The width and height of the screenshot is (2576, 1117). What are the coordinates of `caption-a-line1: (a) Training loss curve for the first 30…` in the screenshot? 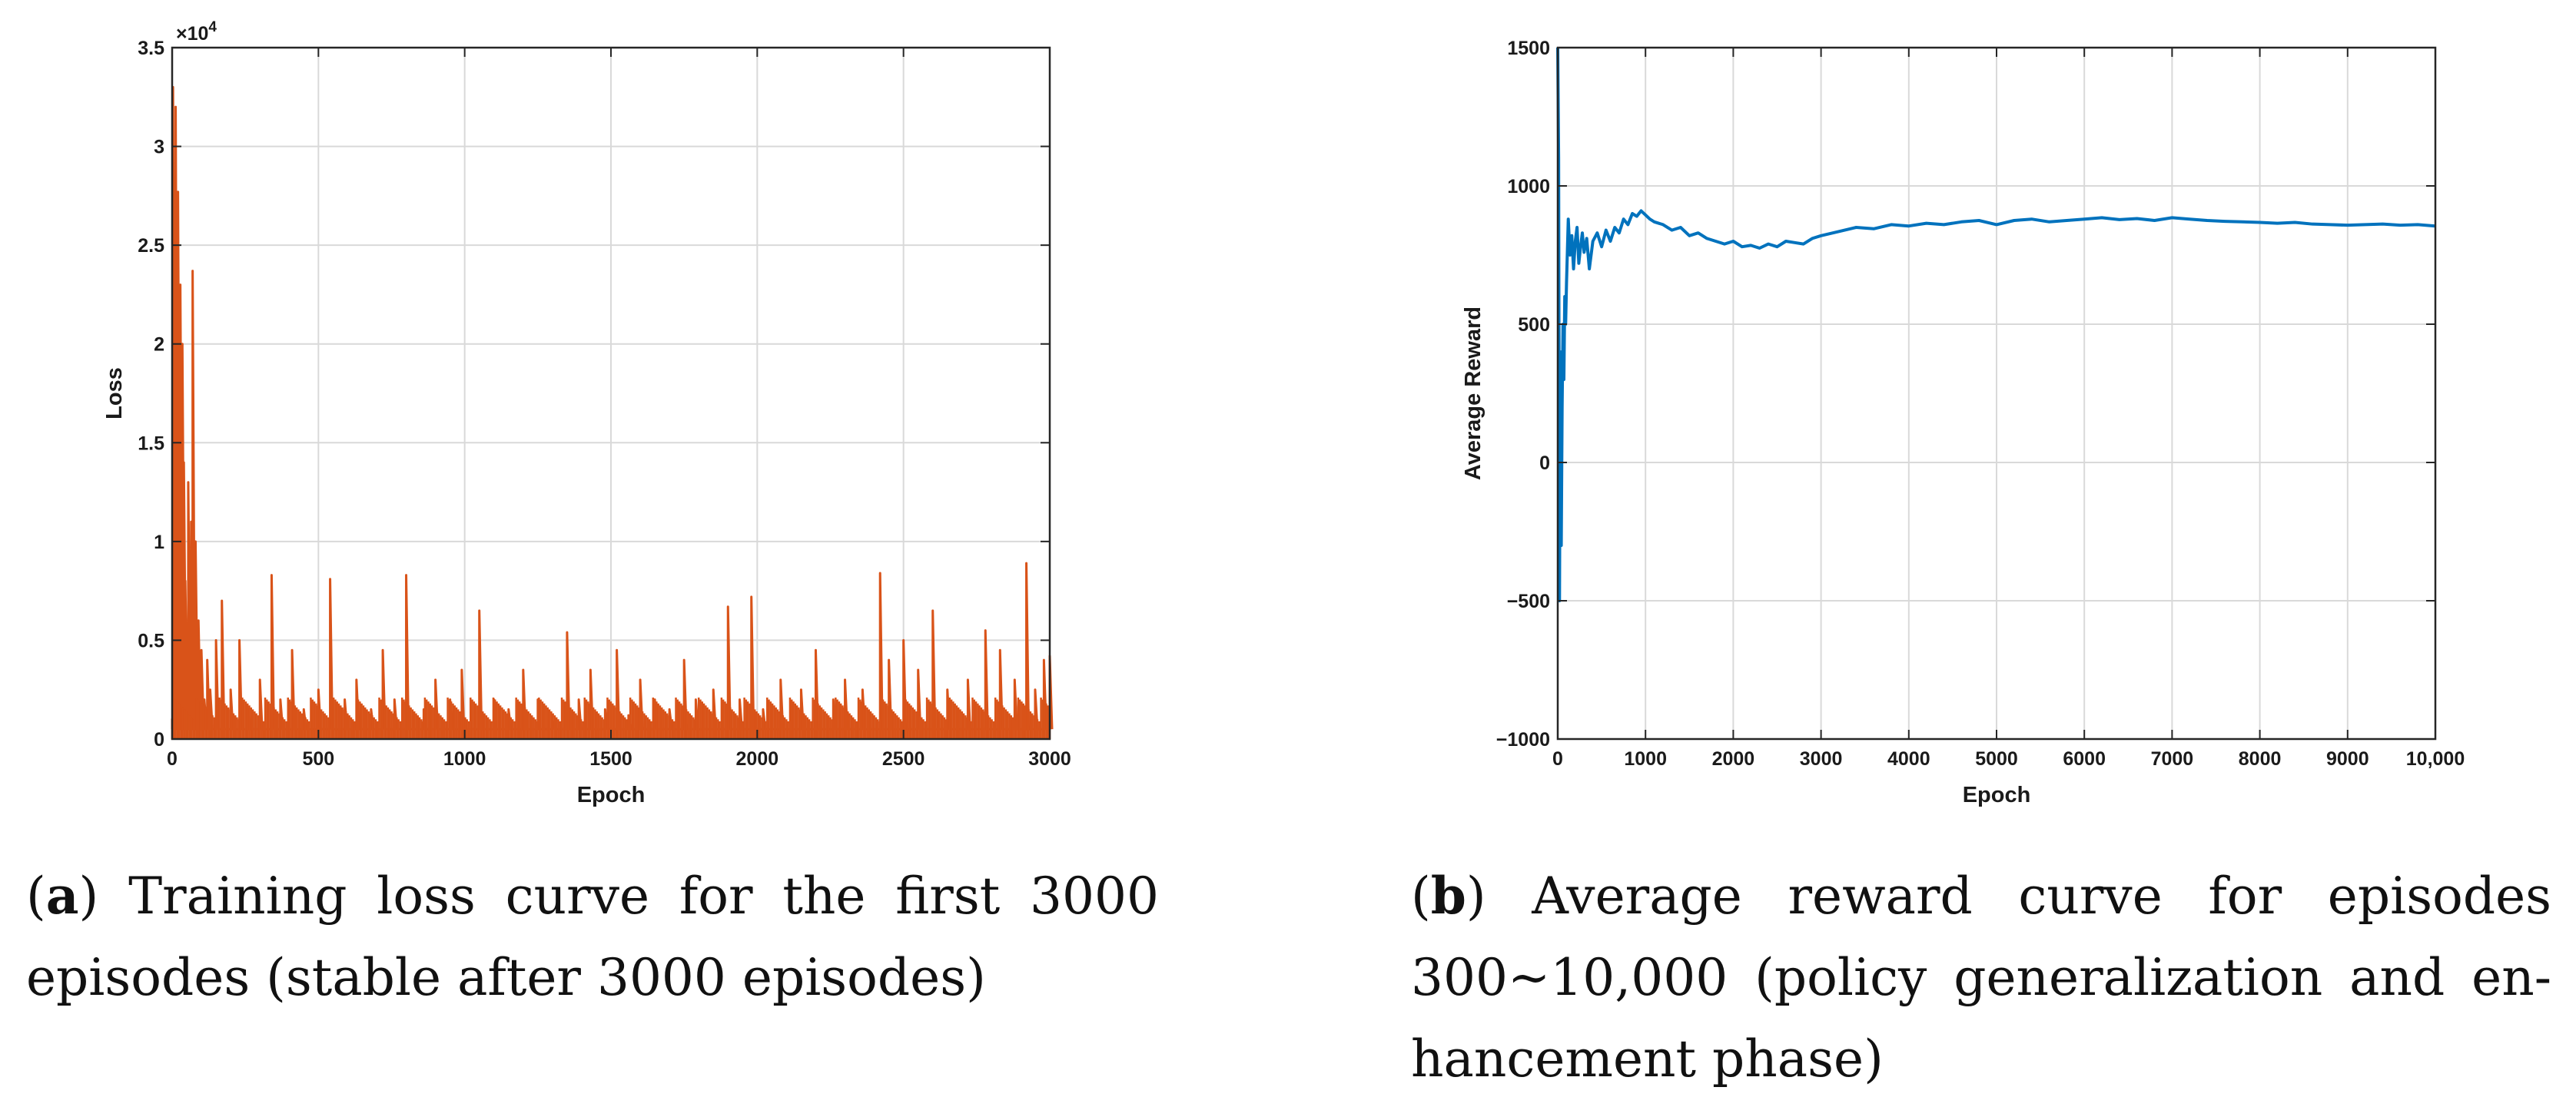 It's located at (592, 896).